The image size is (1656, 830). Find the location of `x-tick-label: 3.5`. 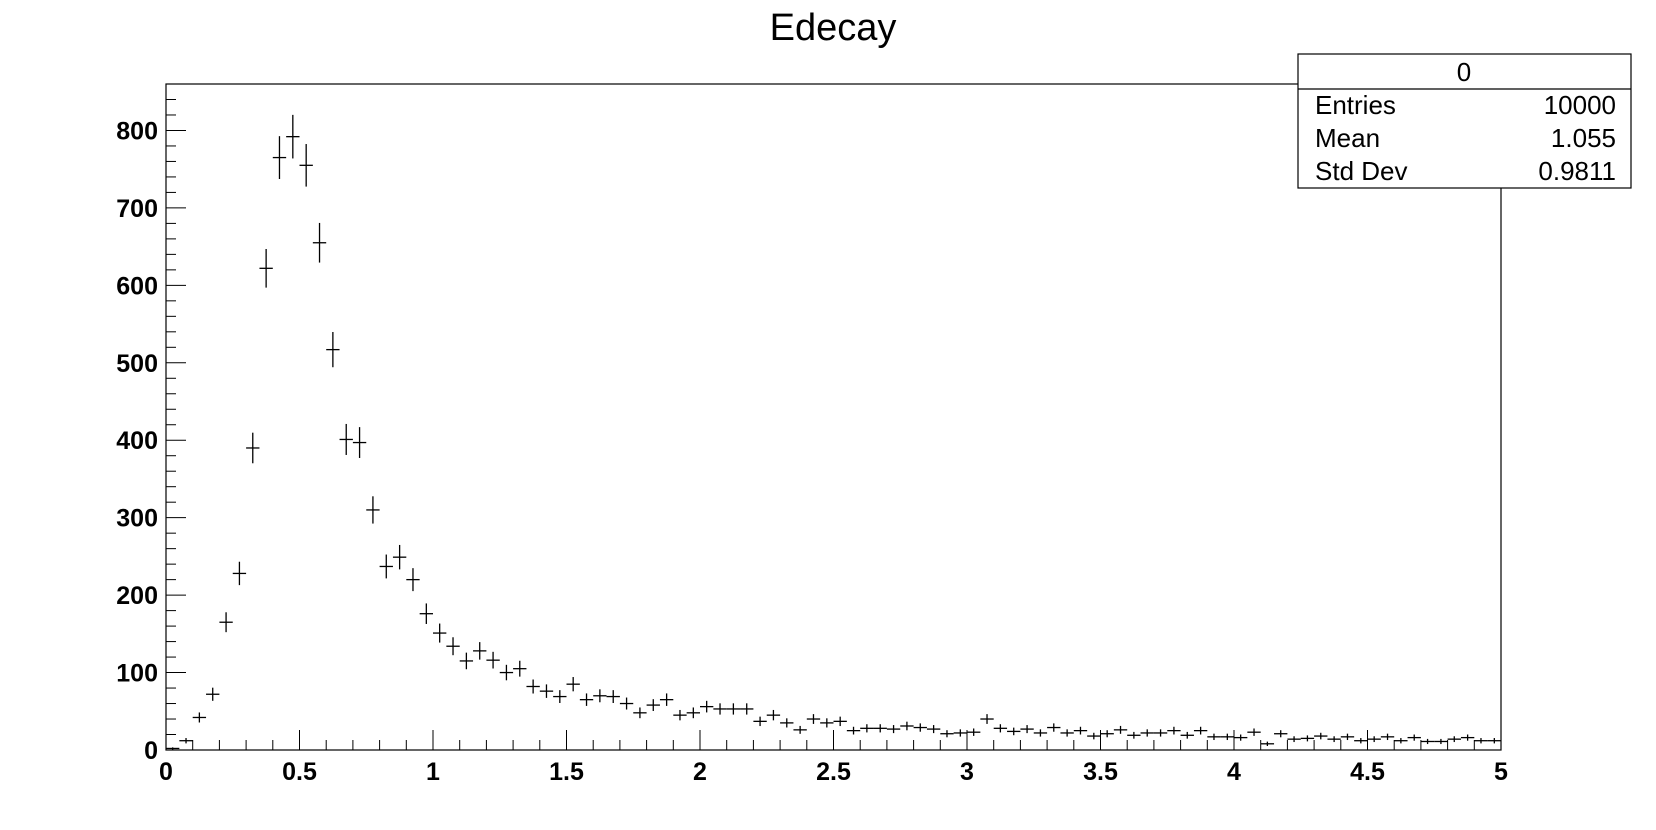

x-tick-label: 3.5 is located at coordinates (1100, 772).